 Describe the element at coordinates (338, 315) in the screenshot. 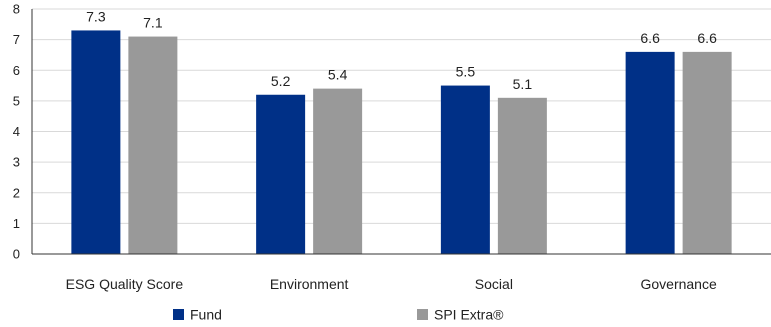

I see `legend: Fund SPI Extra®` at that location.